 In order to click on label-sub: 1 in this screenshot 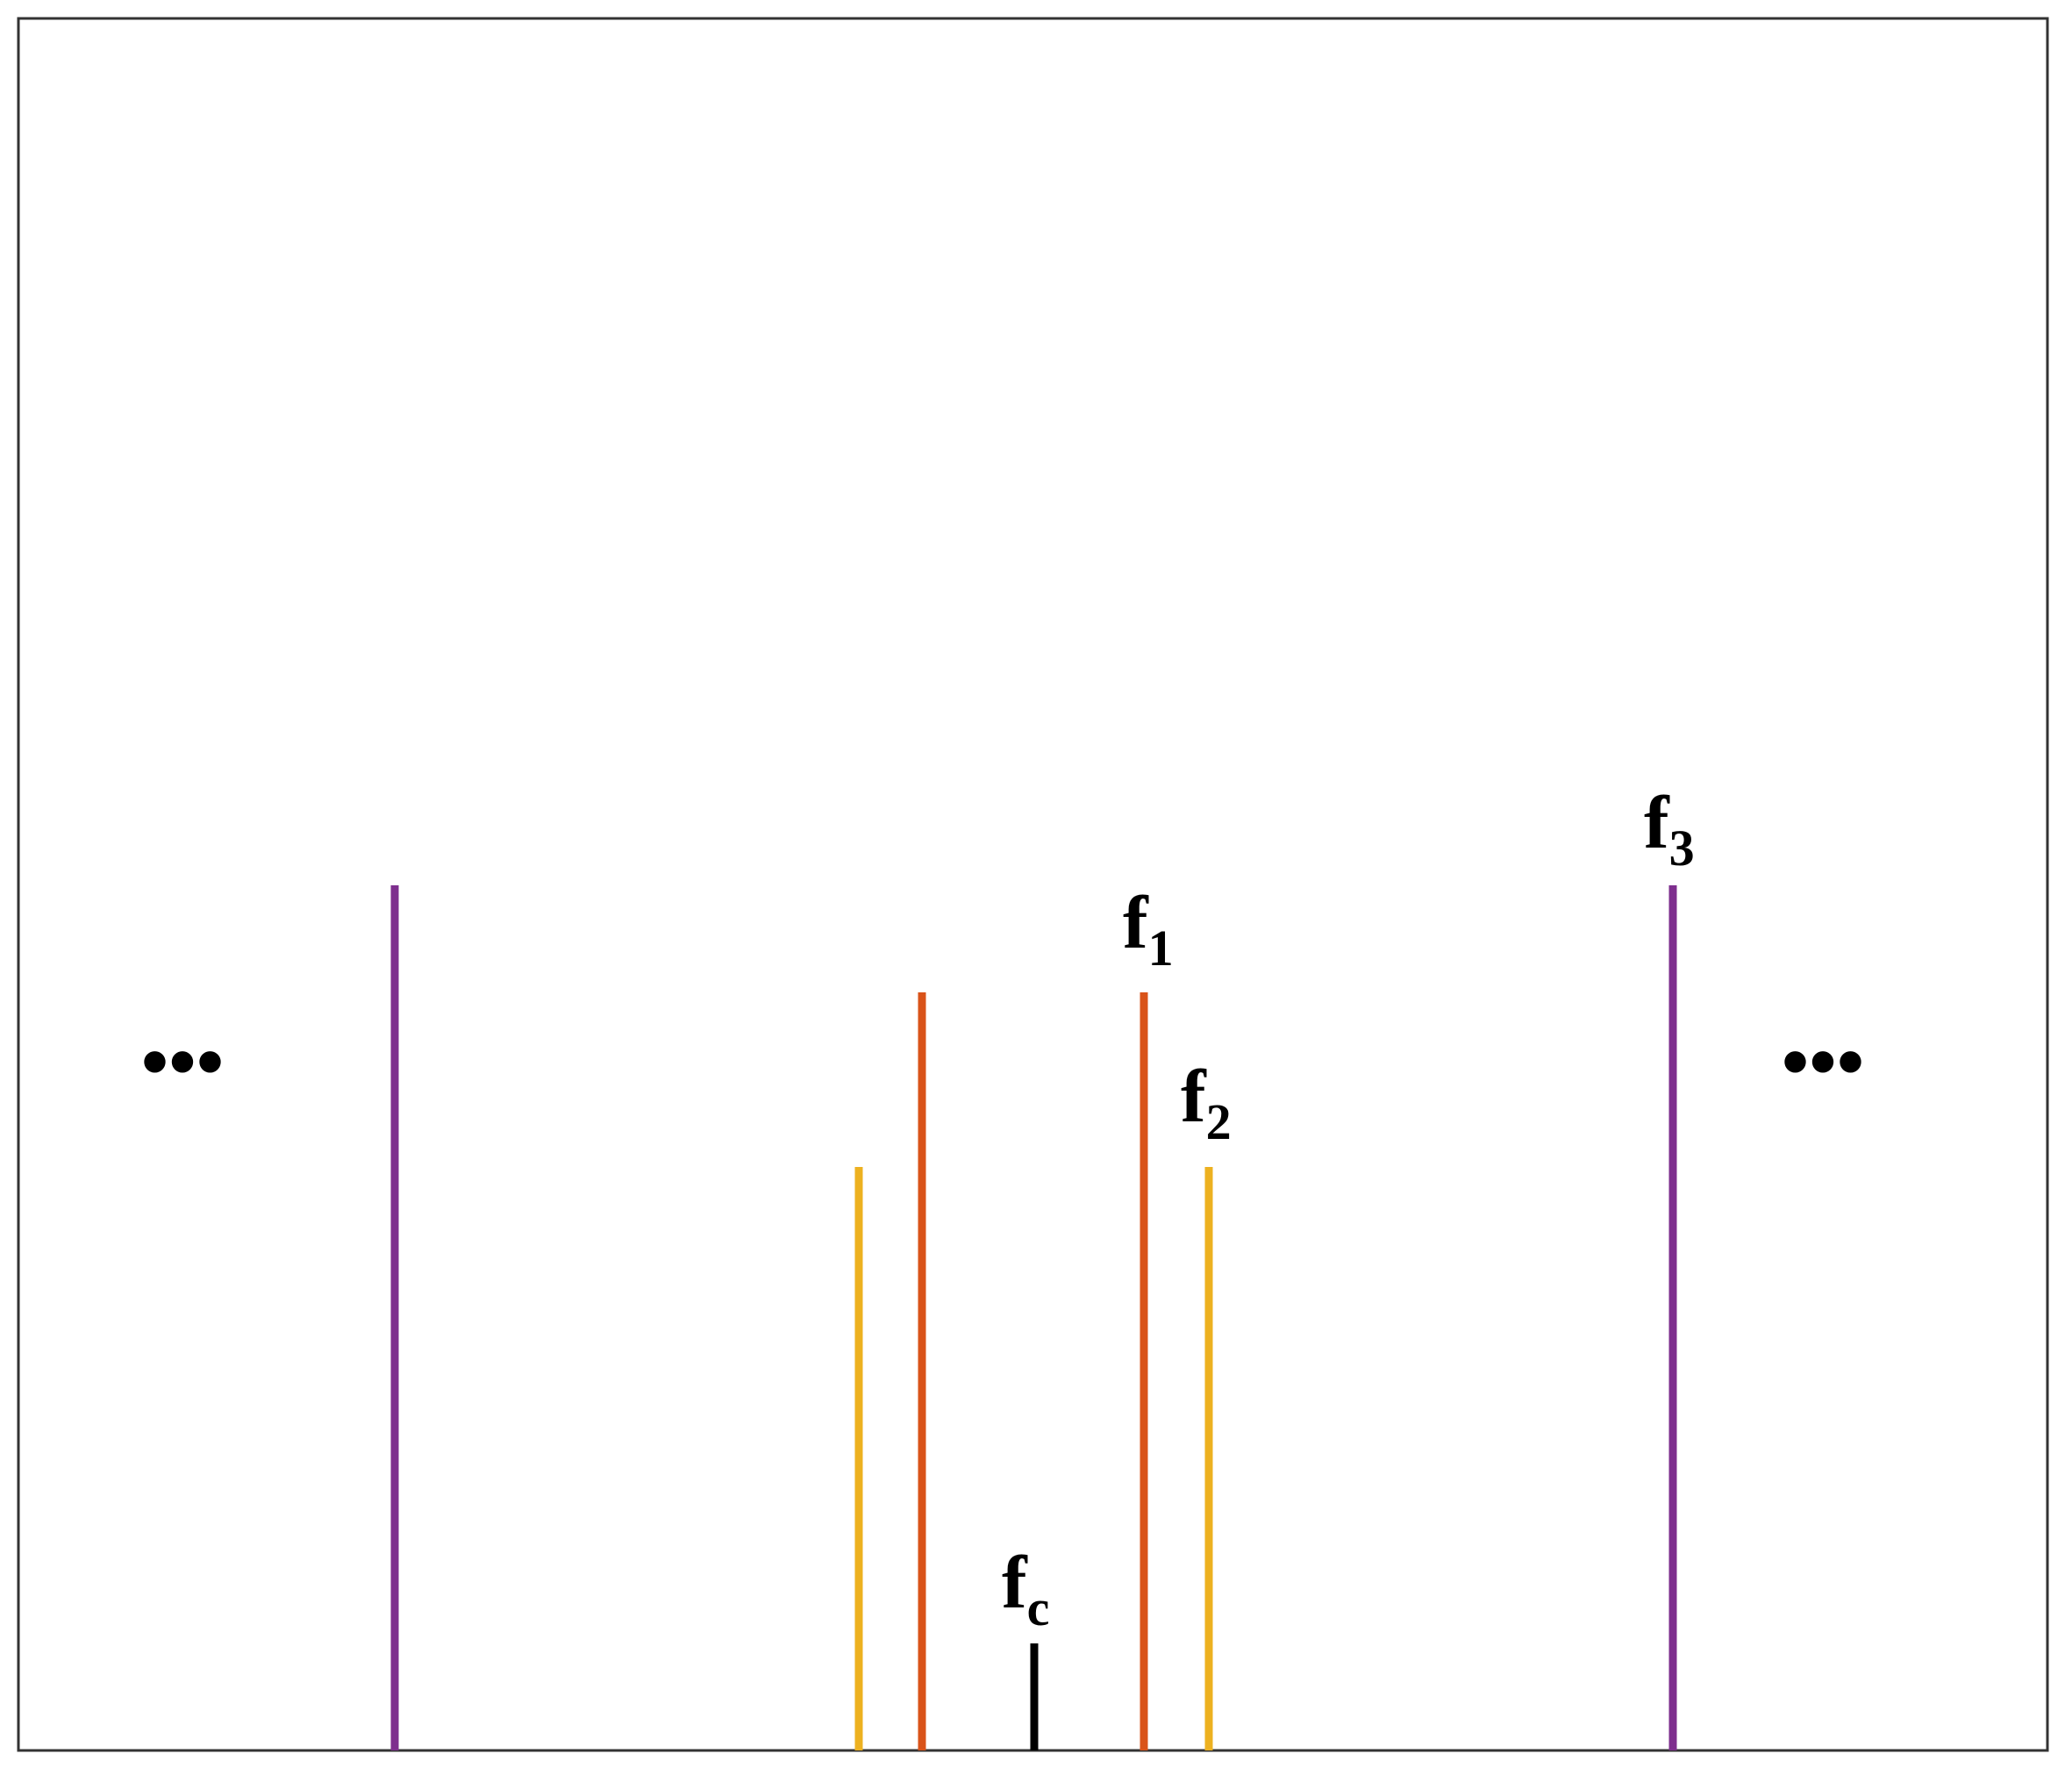, I will do `click(1161, 948)`.